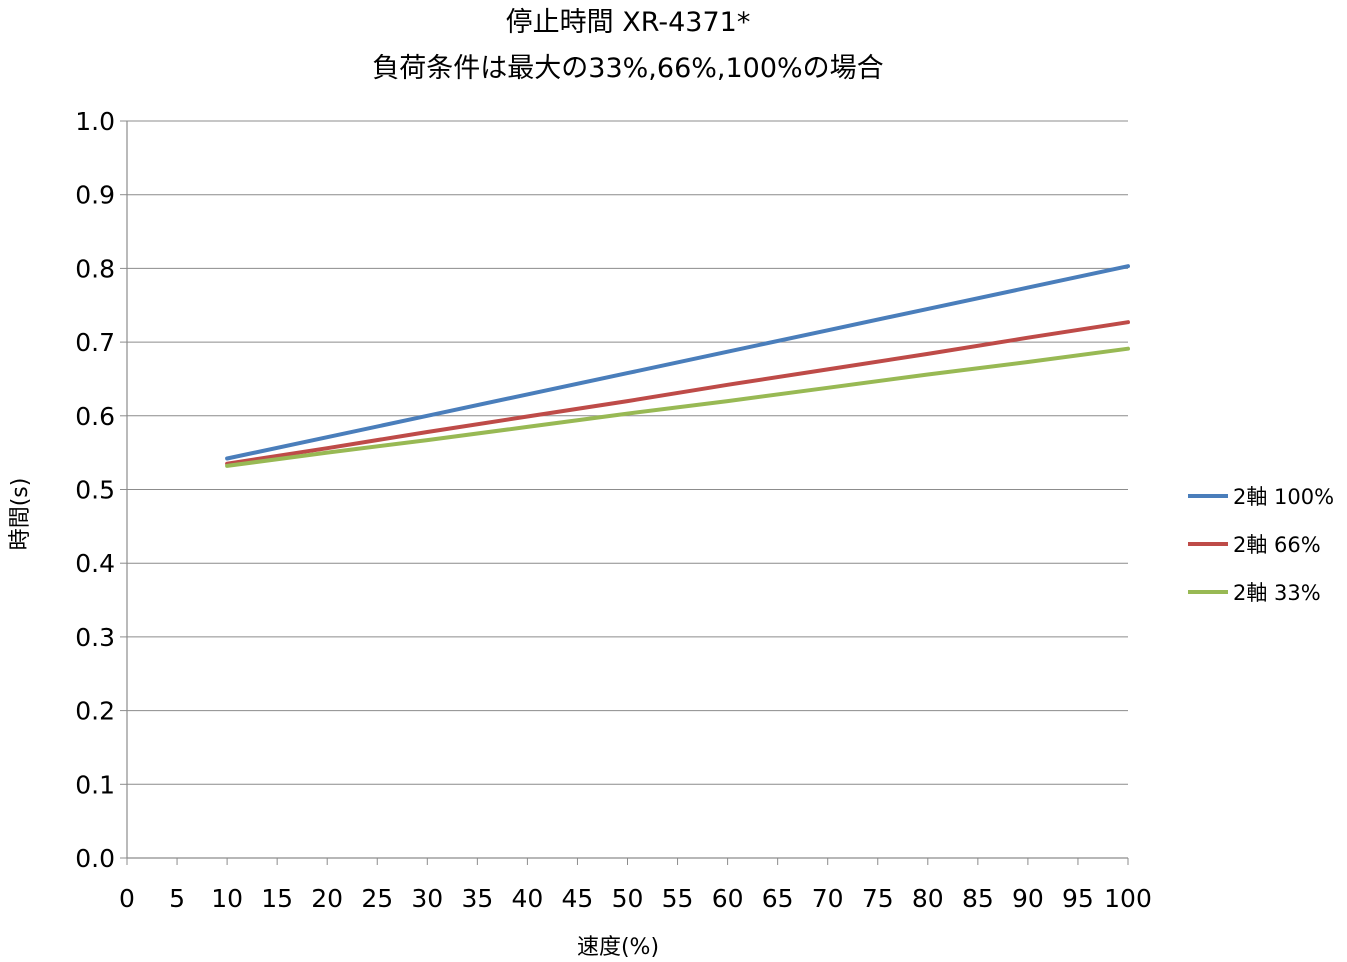 This screenshot has height=962, width=1347. Describe the element at coordinates (227, 898) in the screenshot. I see `x-tick-label: 10` at that location.